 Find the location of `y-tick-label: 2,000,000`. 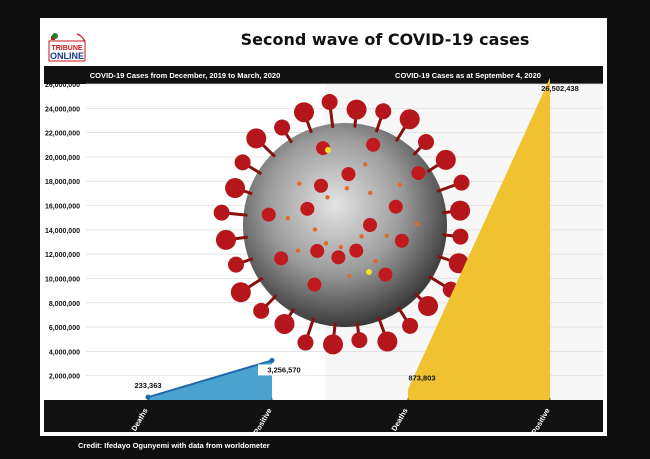

y-tick-label: 2,000,000 is located at coordinates (64, 377).